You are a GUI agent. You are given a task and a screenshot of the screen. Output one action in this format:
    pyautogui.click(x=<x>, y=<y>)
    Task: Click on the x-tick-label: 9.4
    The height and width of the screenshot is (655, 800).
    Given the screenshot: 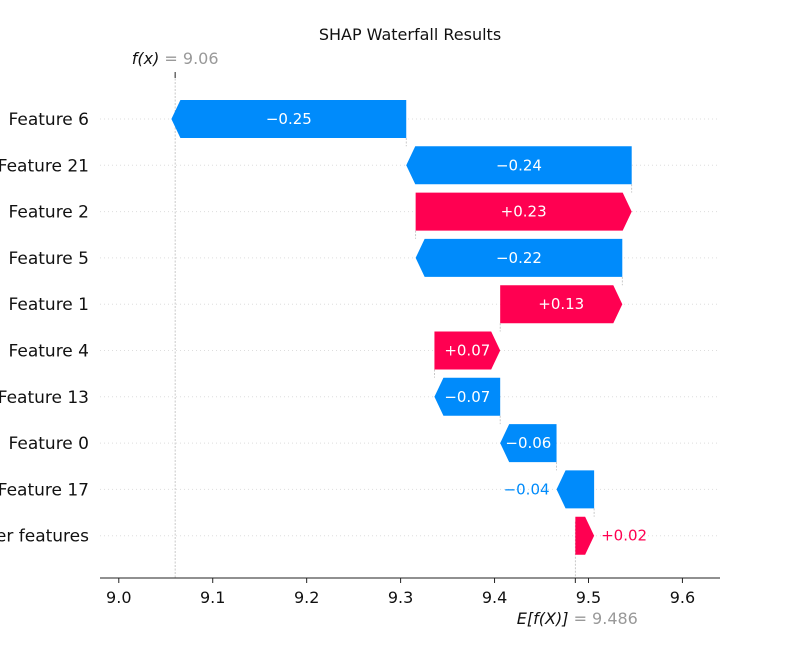 What is the action you would take?
    pyautogui.click(x=494, y=597)
    